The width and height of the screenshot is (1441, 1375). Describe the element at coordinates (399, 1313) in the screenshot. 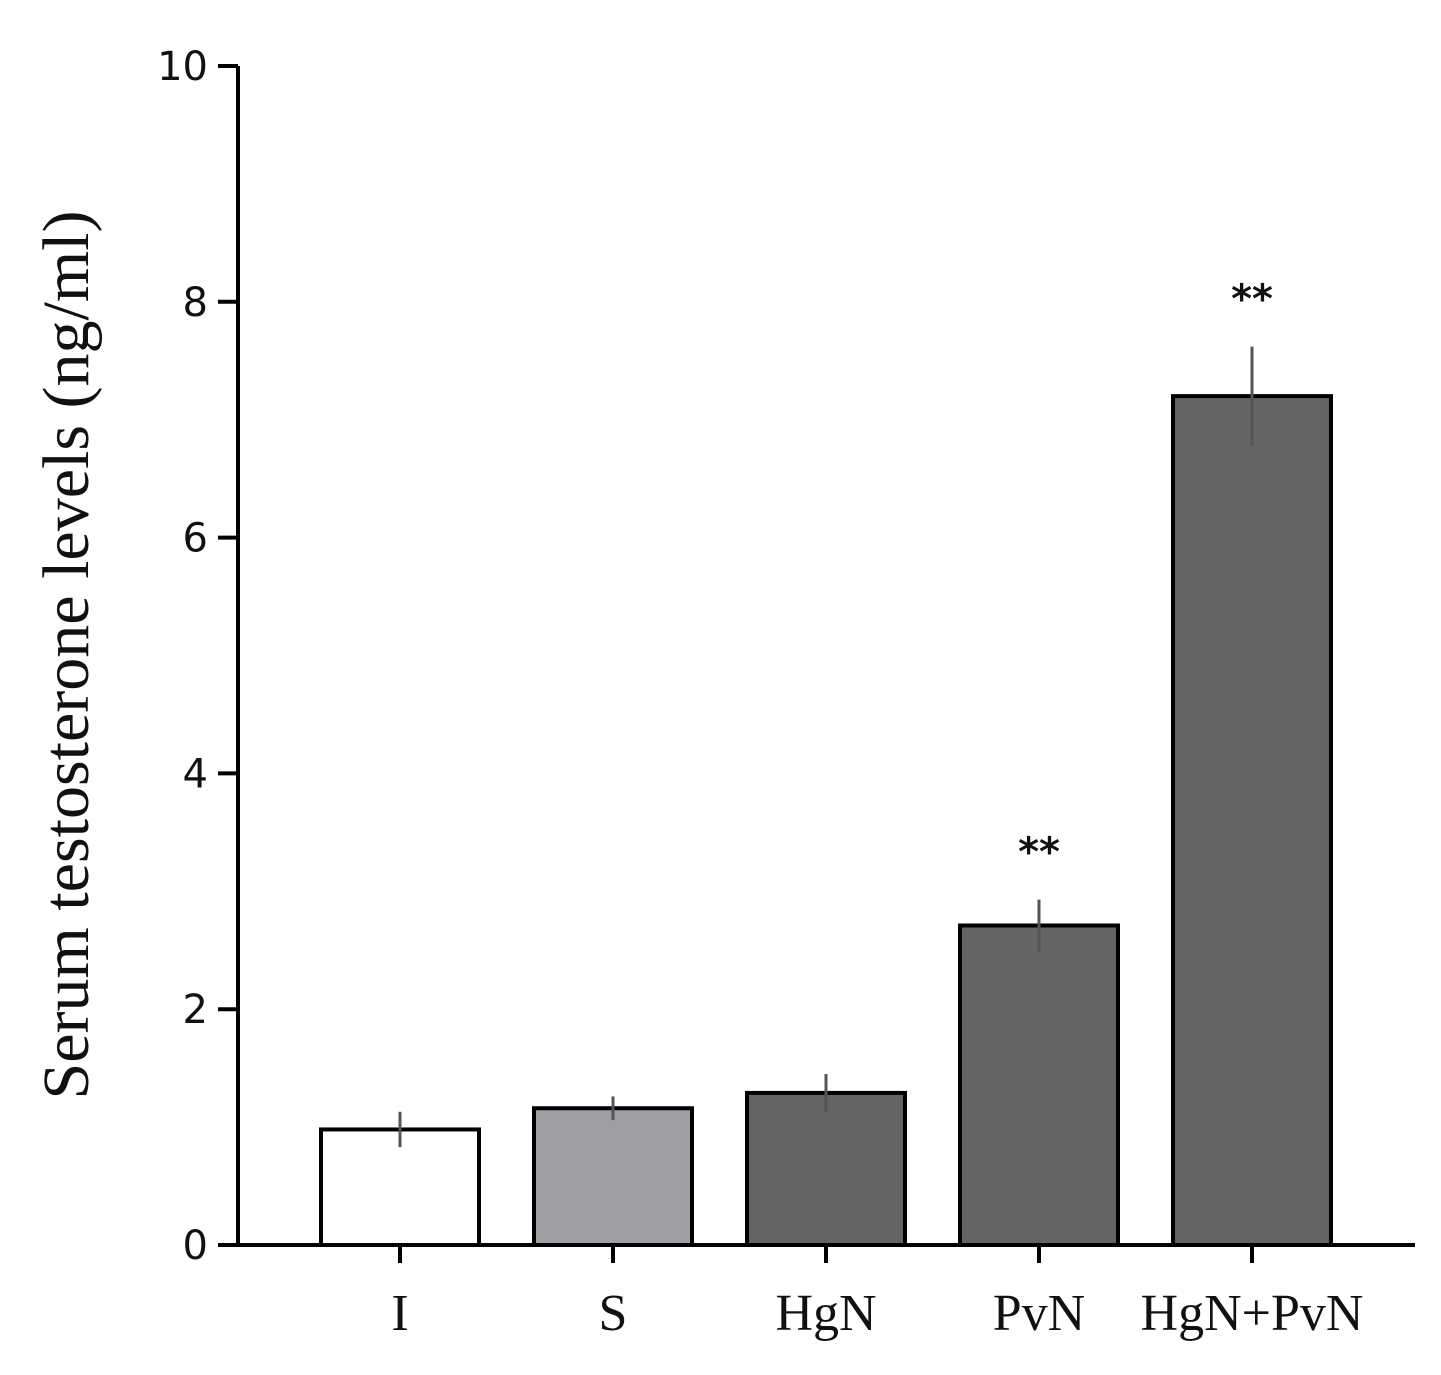

I see `x-tick-label: I` at that location.